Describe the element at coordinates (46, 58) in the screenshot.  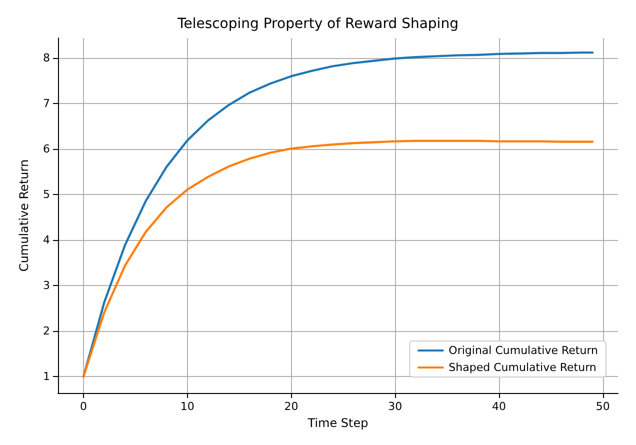
I see `y-tick-label: 8` at that location.